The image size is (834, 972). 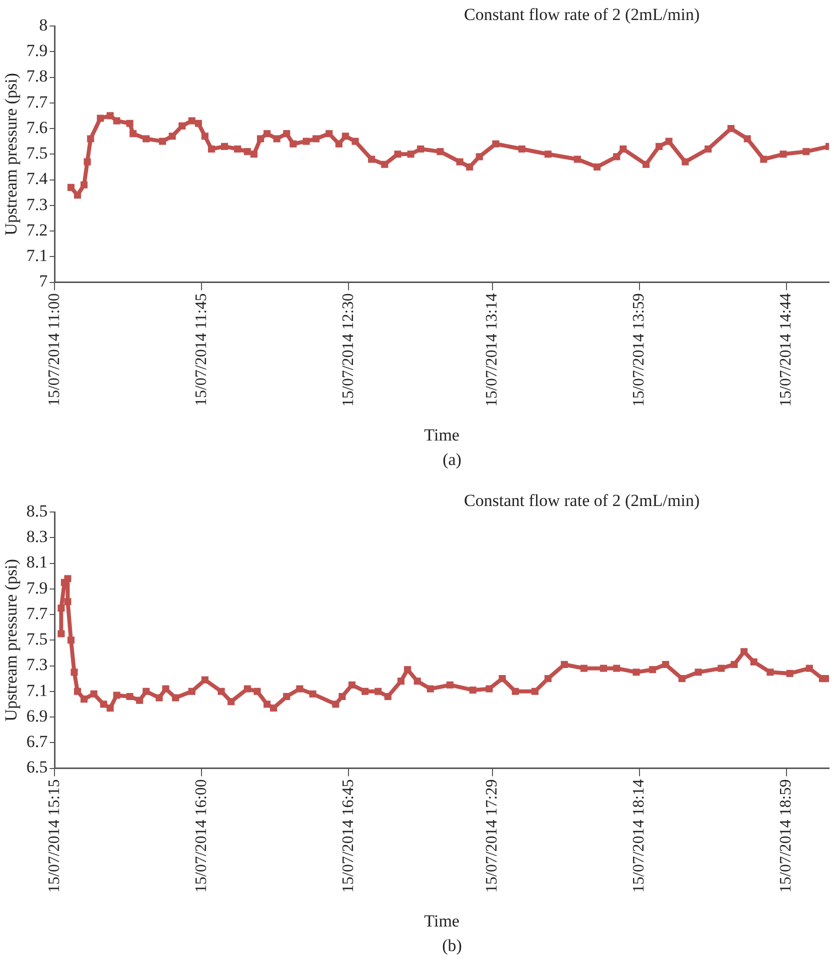 What do you see at coordinates (37, 510) in the screenshot?
I see `y-tick-label: 8.5` at bounding box center [37, 510].